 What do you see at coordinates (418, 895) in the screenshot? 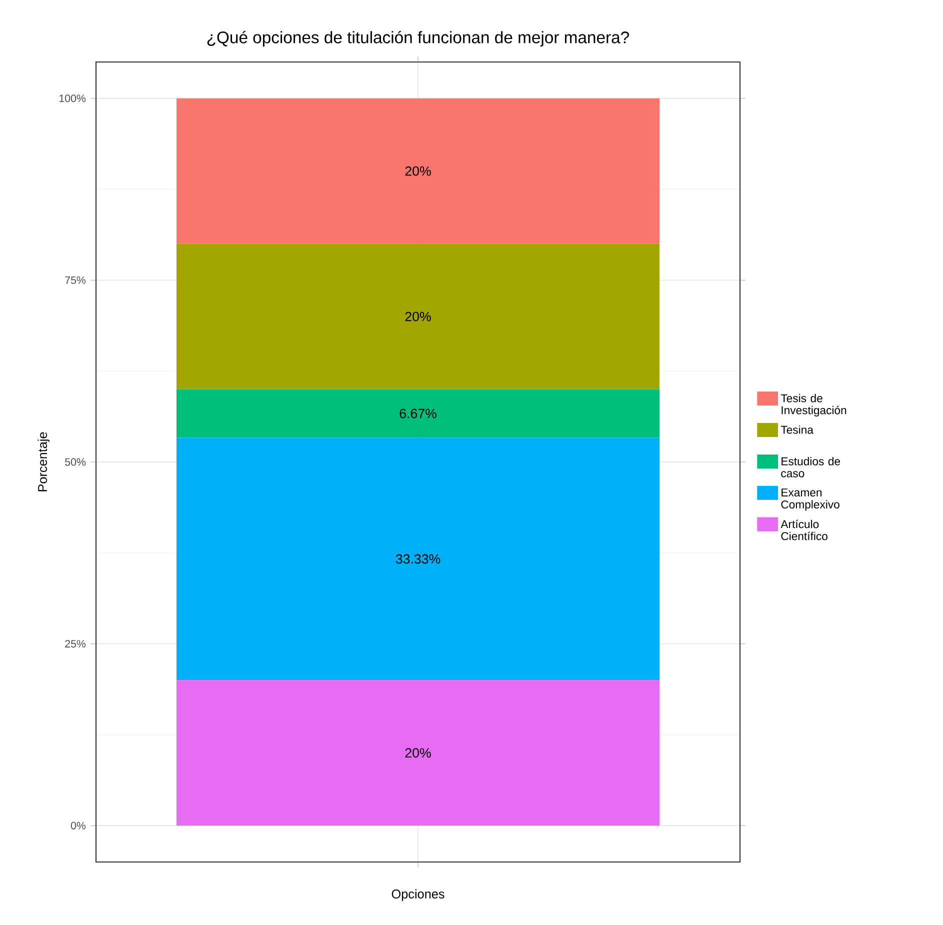
I see `x-axis-title: Opciones` at bounding box center [418, 895].